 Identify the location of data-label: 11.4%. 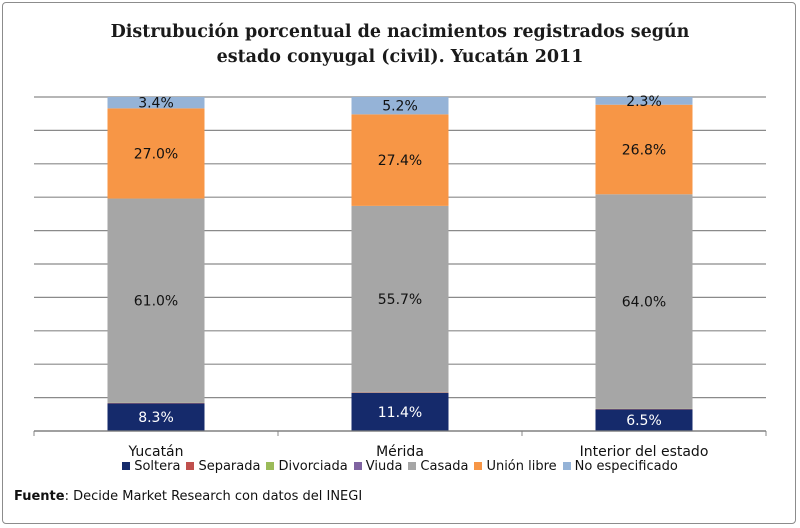
(400, 413).